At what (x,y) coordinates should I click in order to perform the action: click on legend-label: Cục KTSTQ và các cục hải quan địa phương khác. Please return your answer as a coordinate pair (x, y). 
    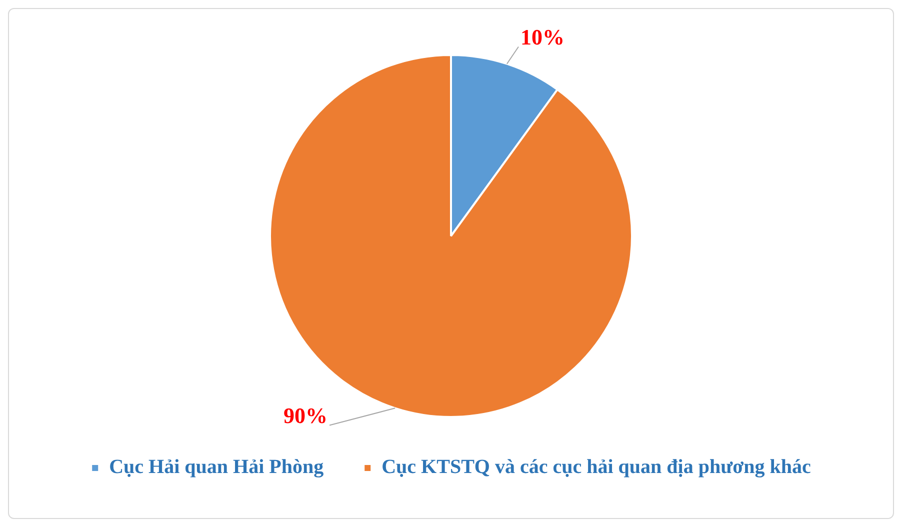
    Looking at the image, I should click on (597, 467).